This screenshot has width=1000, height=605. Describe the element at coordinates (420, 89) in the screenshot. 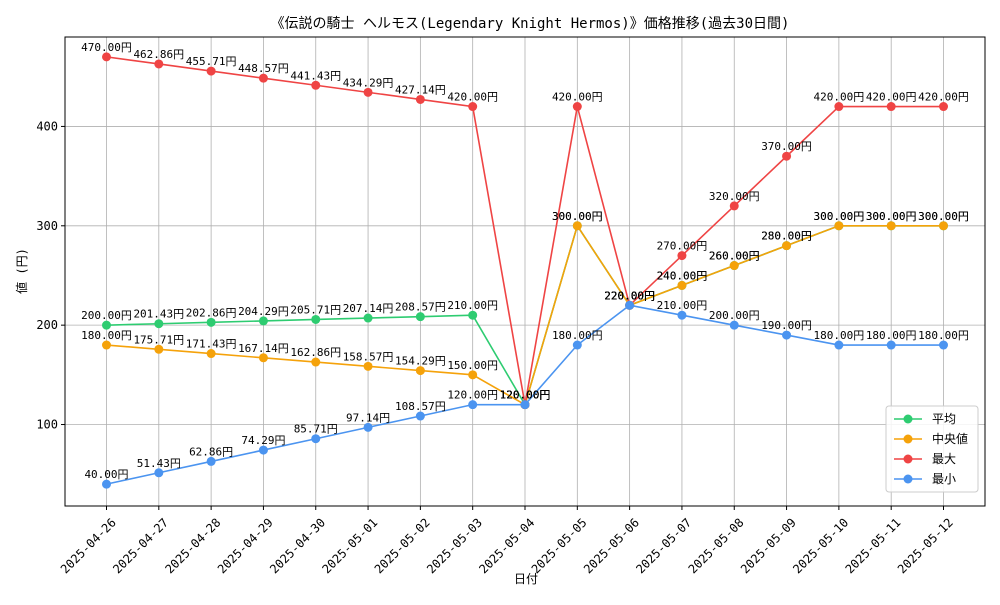

I see `data-label-max: 427.14円` at that location.